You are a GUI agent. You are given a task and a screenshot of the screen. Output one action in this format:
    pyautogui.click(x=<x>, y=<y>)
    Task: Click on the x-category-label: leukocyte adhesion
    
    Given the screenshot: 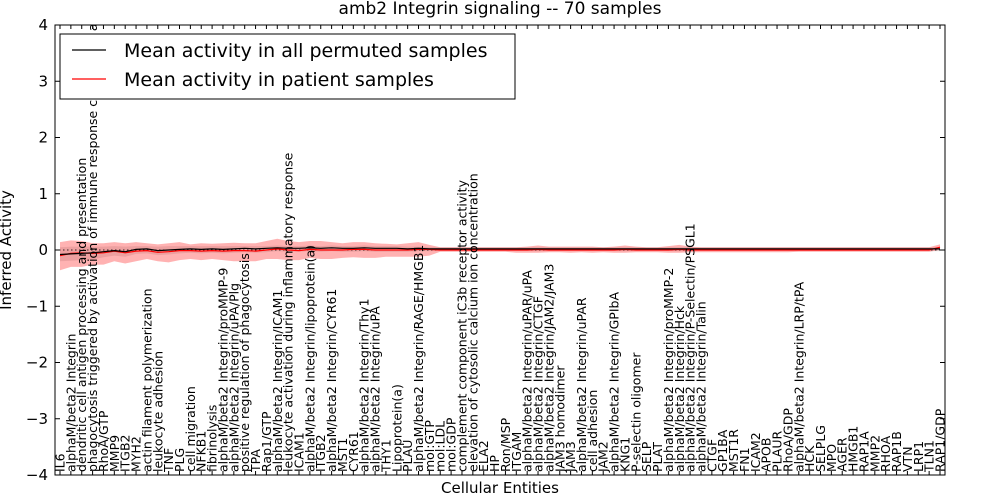 What is the action you would take?
    pyautogui.click(x=157, y=411)
    